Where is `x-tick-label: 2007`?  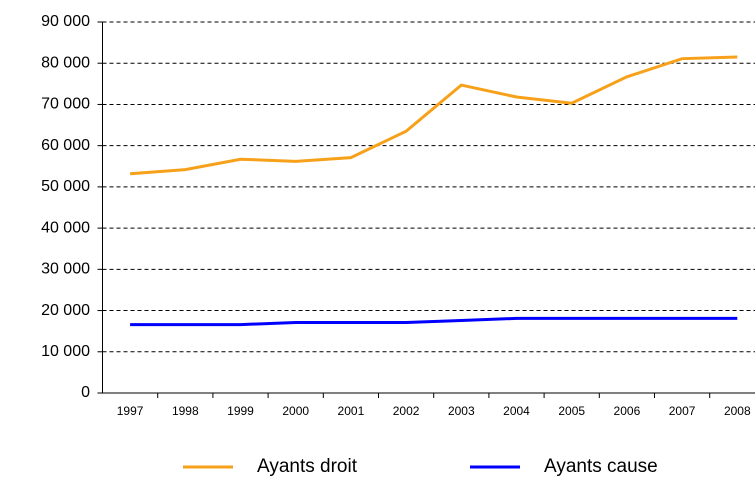
x-tick-label: 2007 is located at coordinates (682, 411).